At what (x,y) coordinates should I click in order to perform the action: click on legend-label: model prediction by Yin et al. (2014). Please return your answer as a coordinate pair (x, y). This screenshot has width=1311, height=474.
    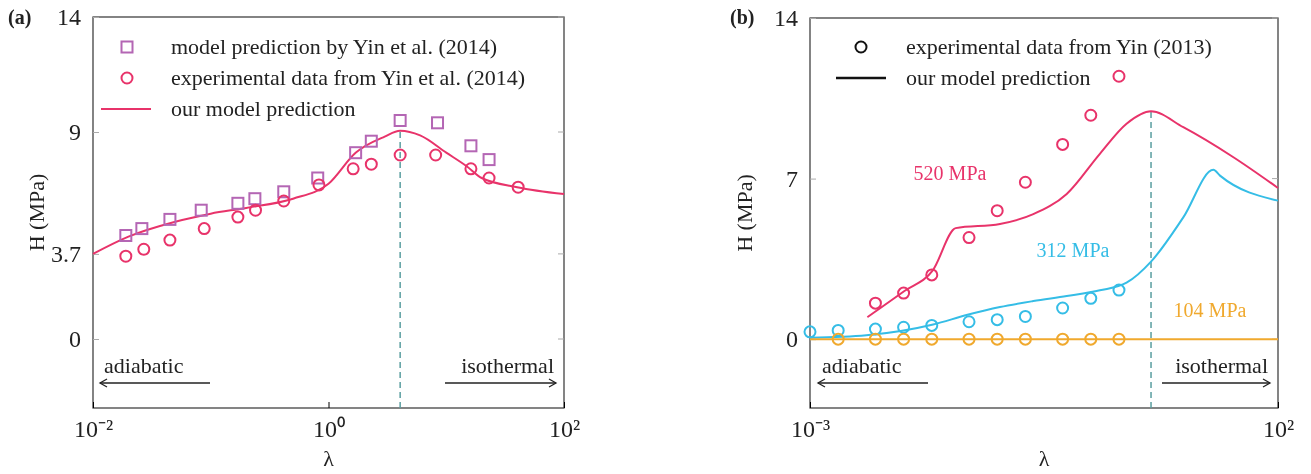
    Looking at the image, I should click on (334, 46).